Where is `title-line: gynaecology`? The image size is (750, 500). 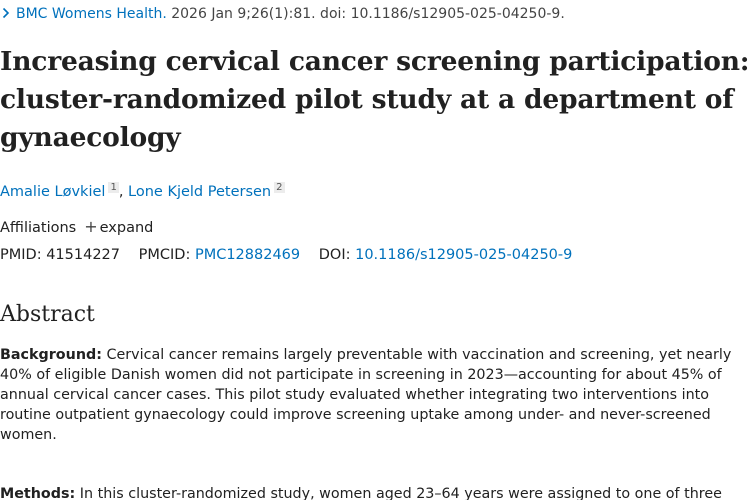
title-line: gynaecology is located at coordinates (90, 137).